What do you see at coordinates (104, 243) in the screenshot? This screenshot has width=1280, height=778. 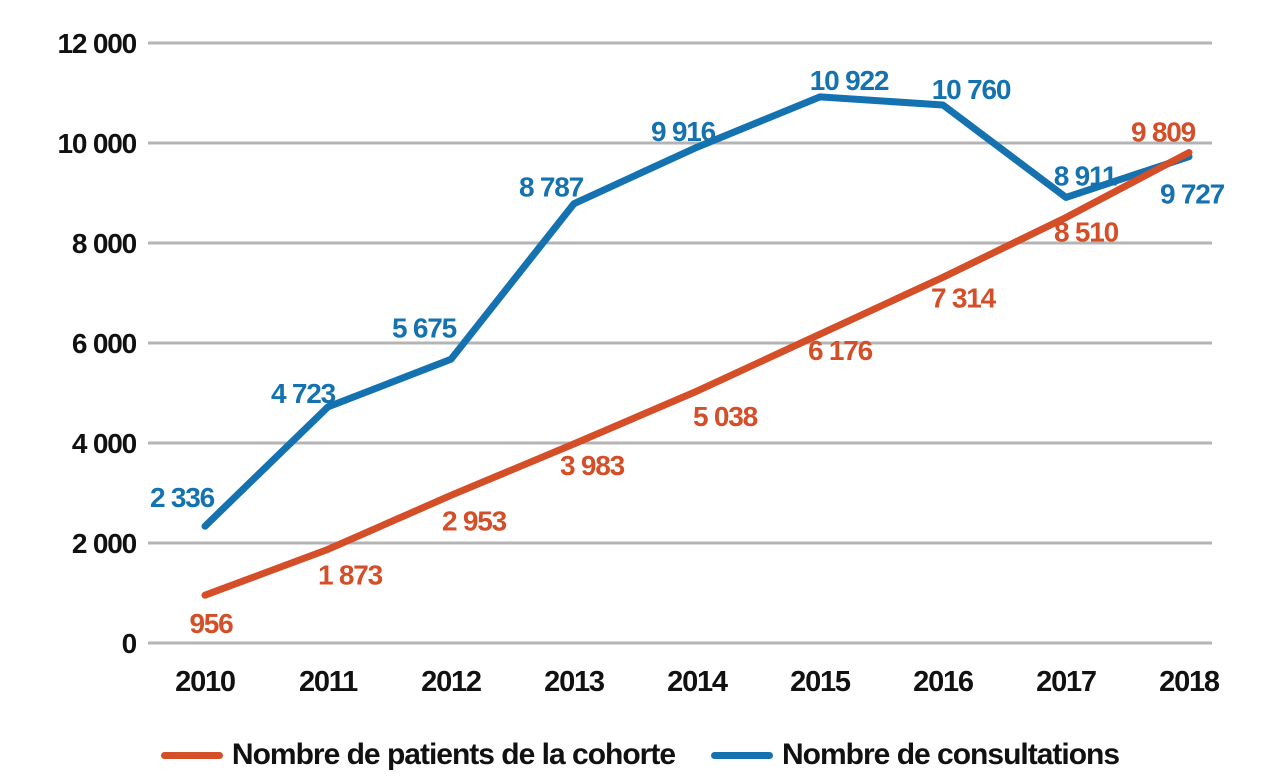 I see `y-axis-tick-label: 8 000` at bounding box center [104, 243].